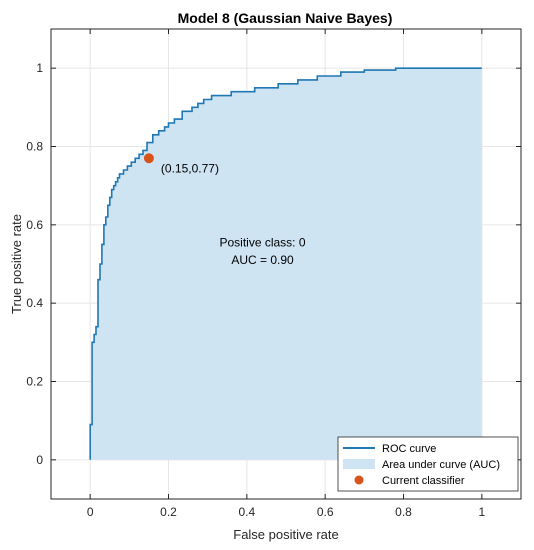 The width and height of the screenshot is (534, 550). Describe the element at coordinates (16, 264) in the screenshot. I see `y-axis-label: True positive rate` at that location.